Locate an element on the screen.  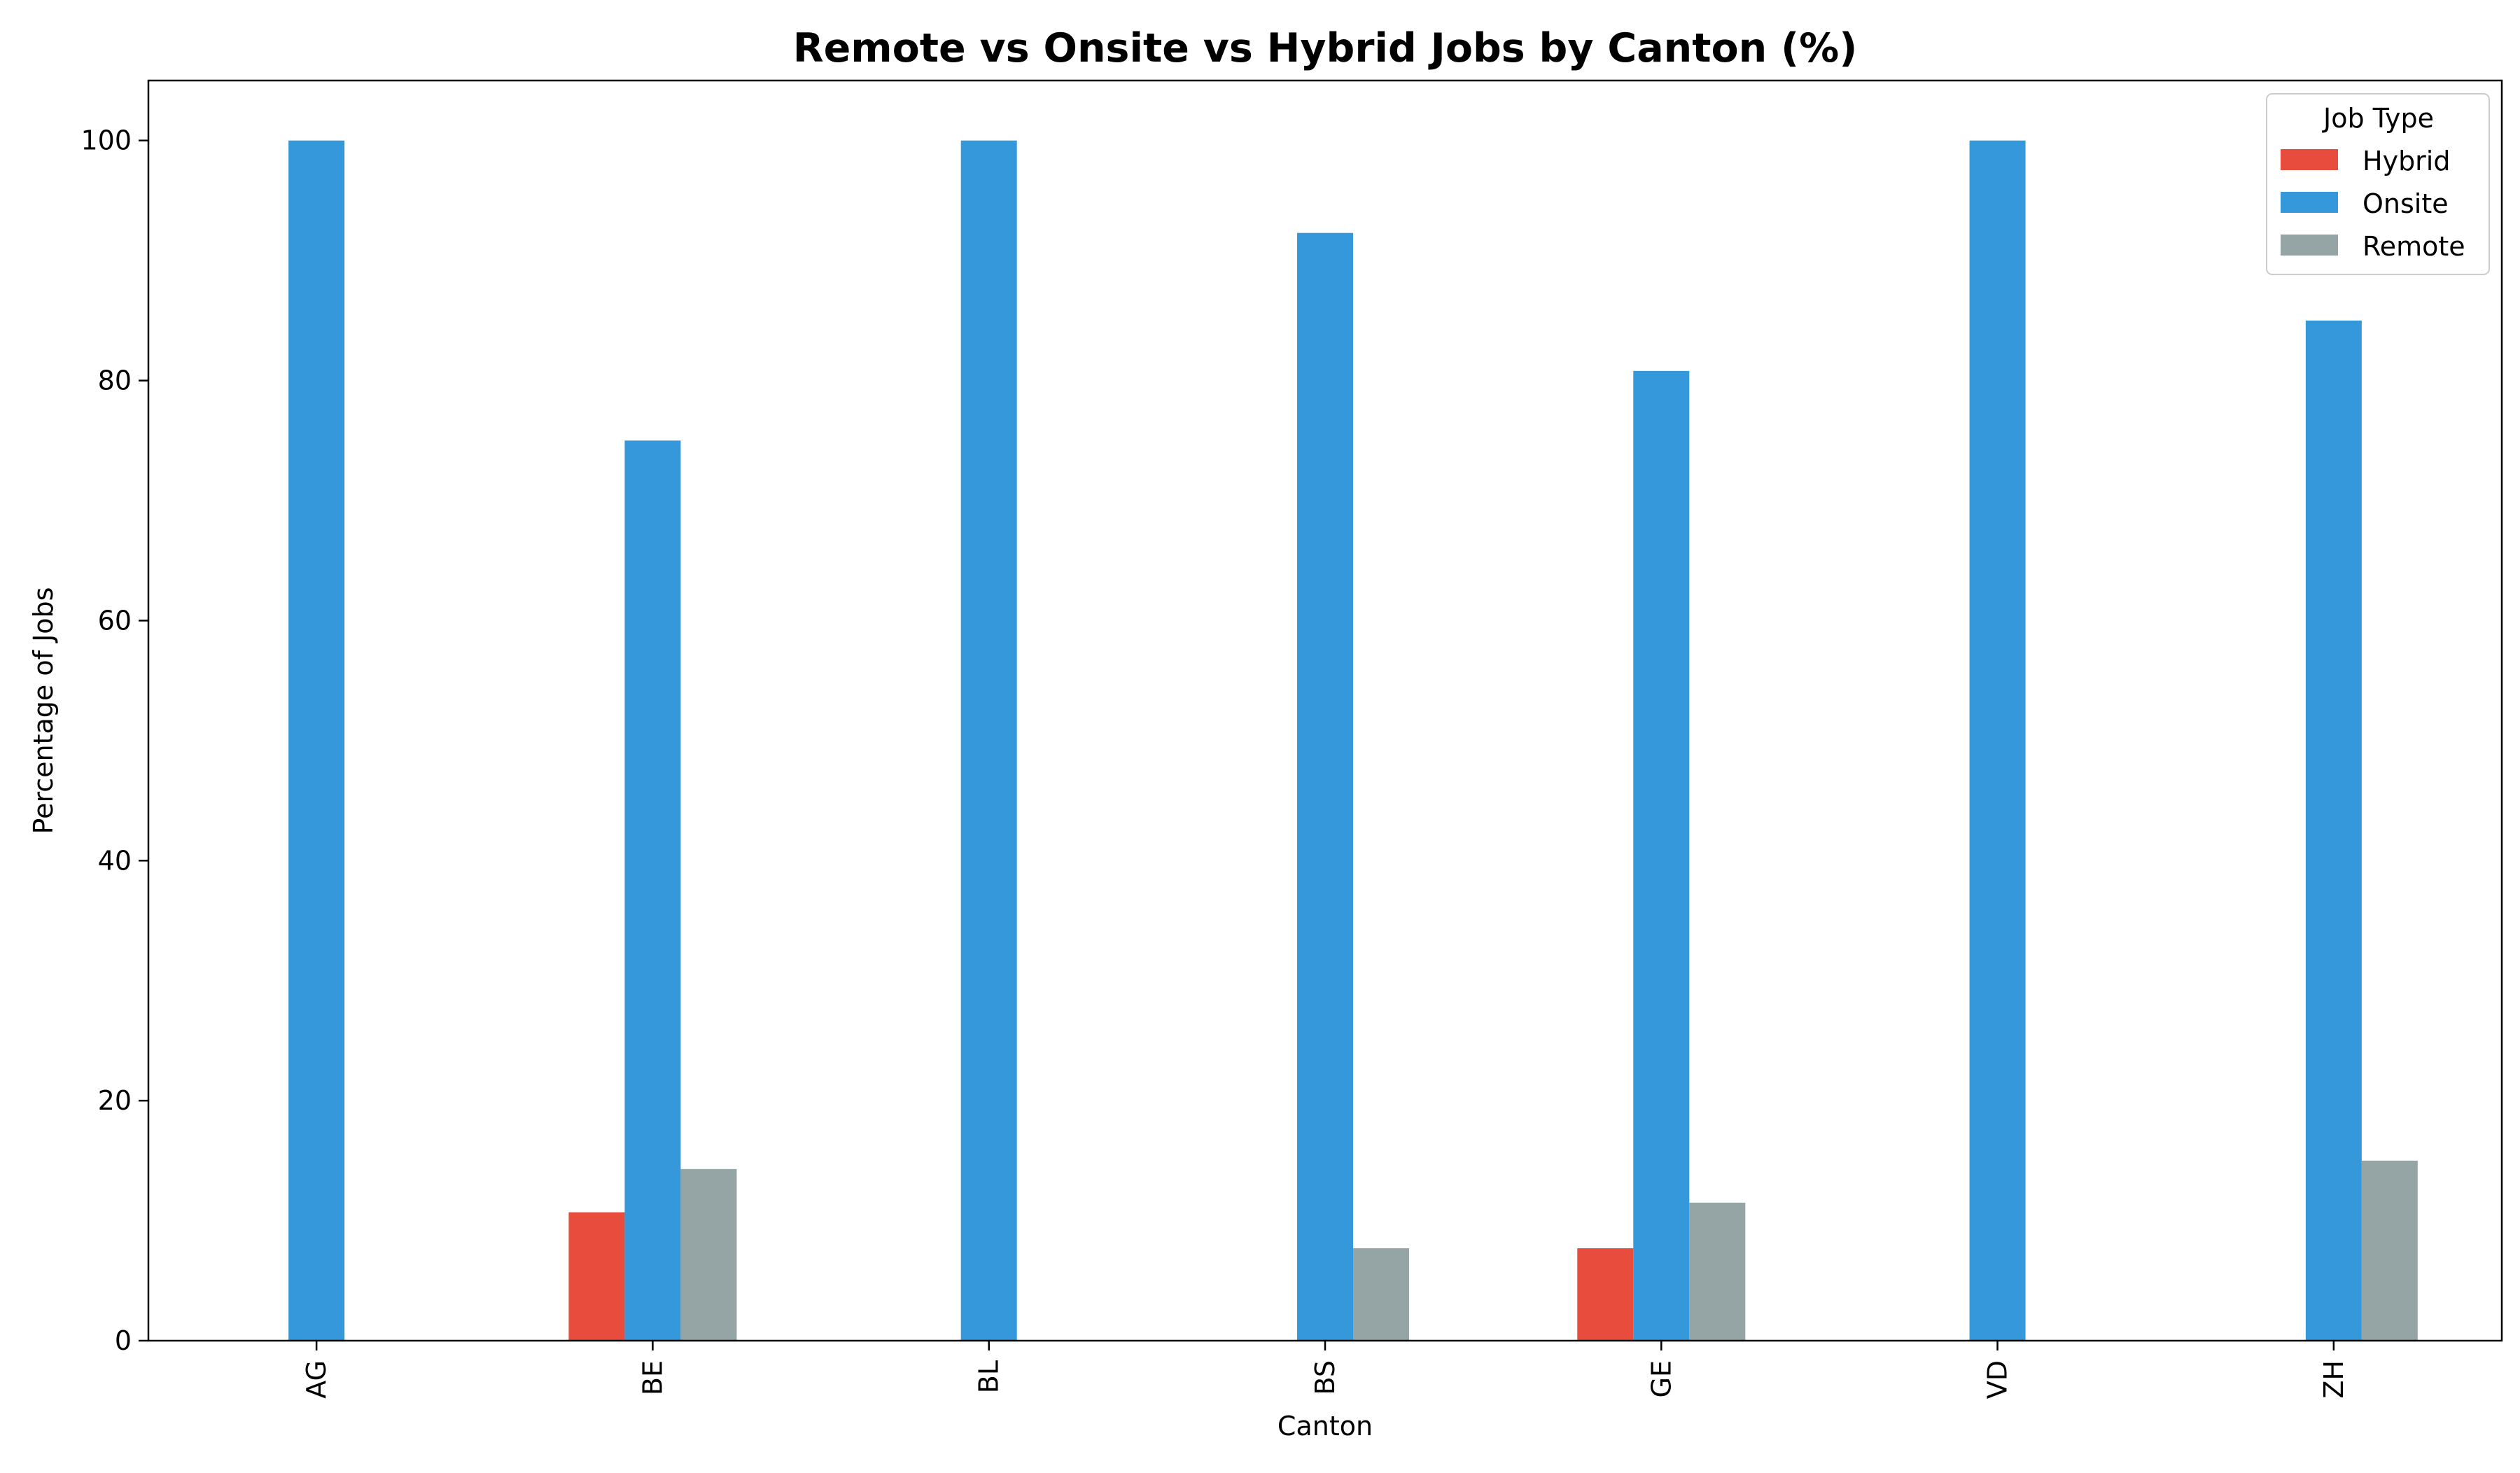
legend-swatch-onsite is located at coordinates (2309, 202).